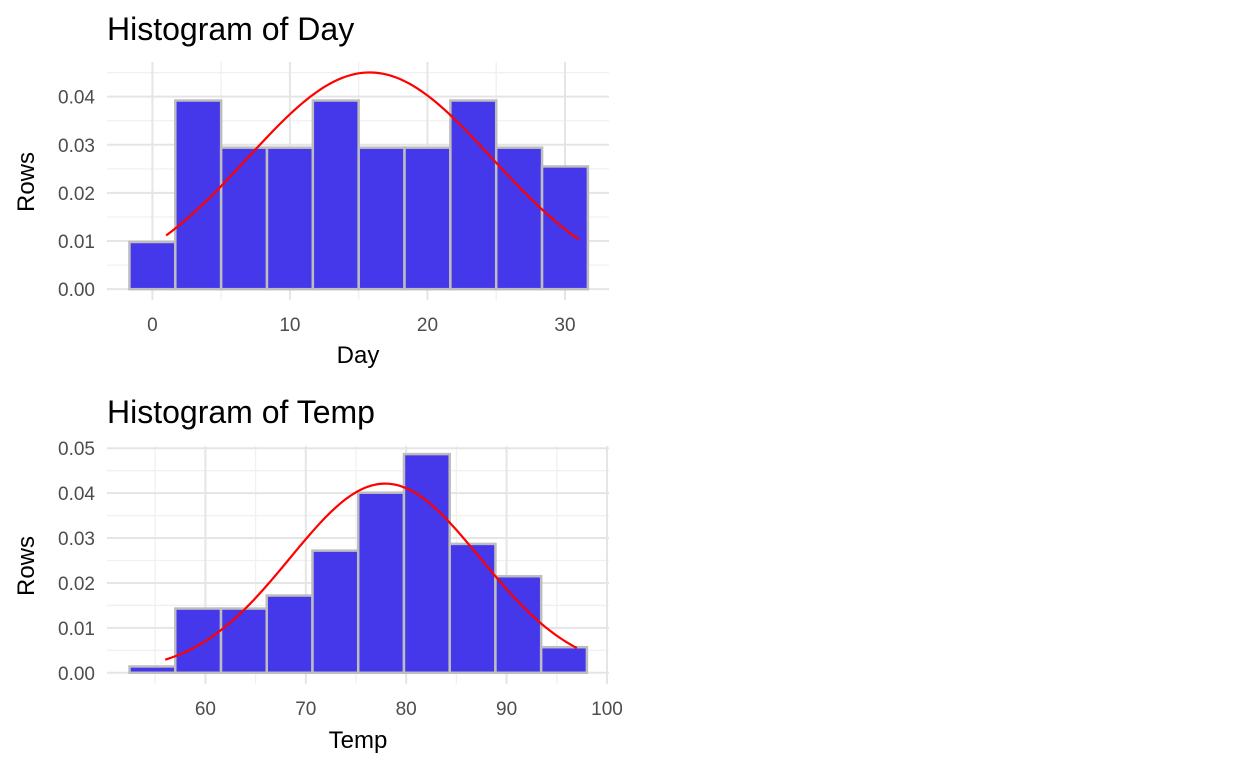 The height and width of the screenshot is (768, 1248). Describe the element at coordinates (289, 325) in the screenshot. I see `day-x-tick-label: 10` at that location.